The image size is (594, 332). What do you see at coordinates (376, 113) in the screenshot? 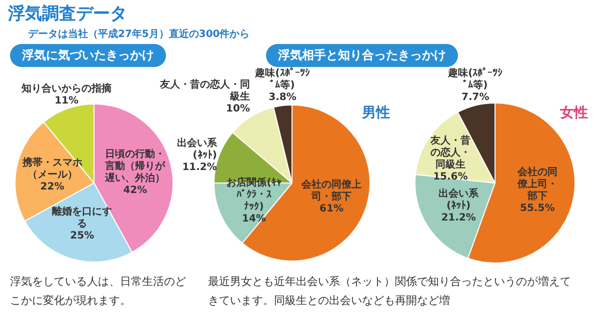
I see `text: 男性` at bounding box center [376, 113].